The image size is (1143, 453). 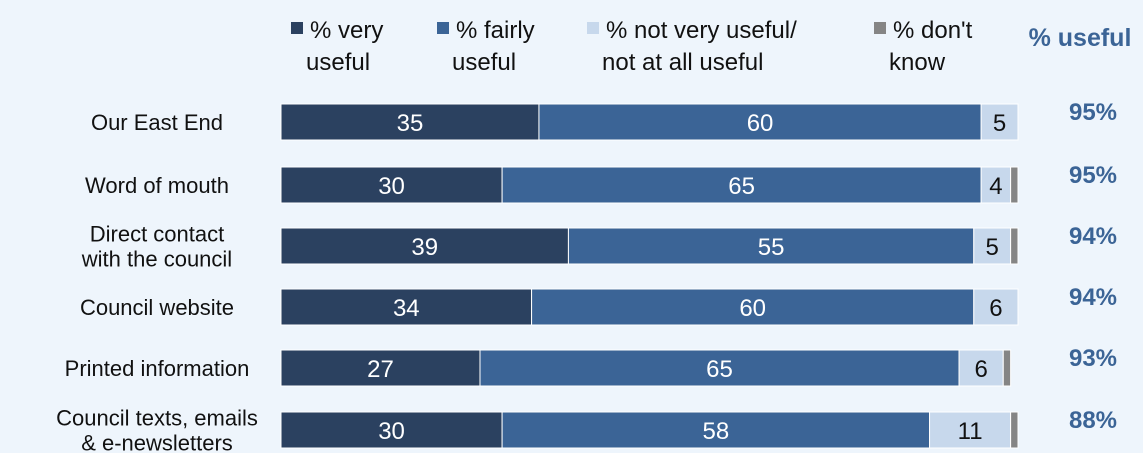 What do you see at coordinates (980, 369) in the screenshot?
I see `bar-value-label-3-5: 6` at bounding box center [980, 369].